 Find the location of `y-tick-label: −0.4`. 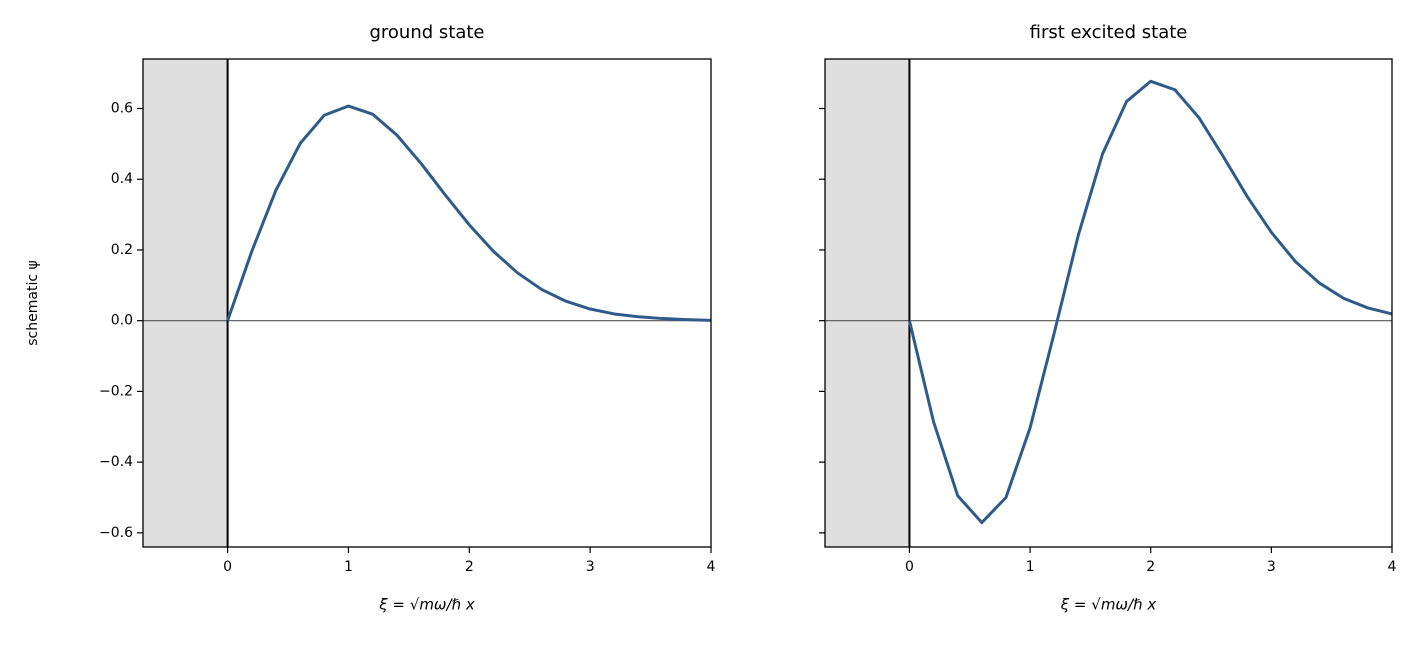

y-tick-label: −0.4 is located at coordinates (116, 462).